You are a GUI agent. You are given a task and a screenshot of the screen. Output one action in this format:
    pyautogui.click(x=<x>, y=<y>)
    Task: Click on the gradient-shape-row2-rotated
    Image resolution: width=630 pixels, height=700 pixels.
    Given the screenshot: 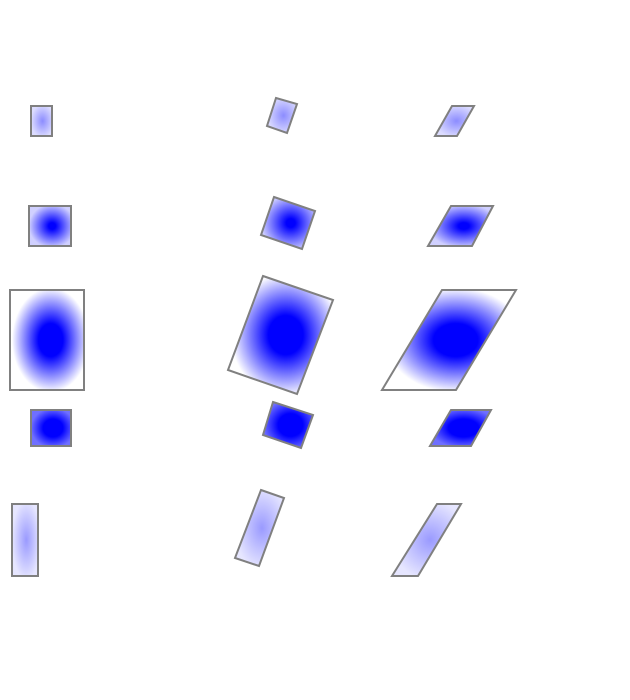 What is the action you would take?
    pyautogui.click(x=288, y=223)
    